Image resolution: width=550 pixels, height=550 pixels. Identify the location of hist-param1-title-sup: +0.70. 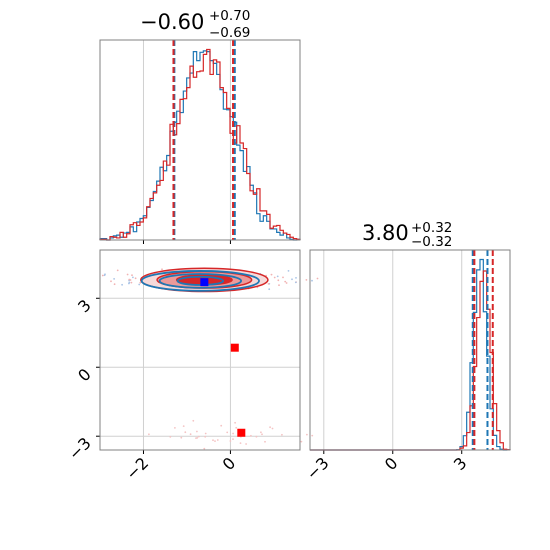
(229, 16).